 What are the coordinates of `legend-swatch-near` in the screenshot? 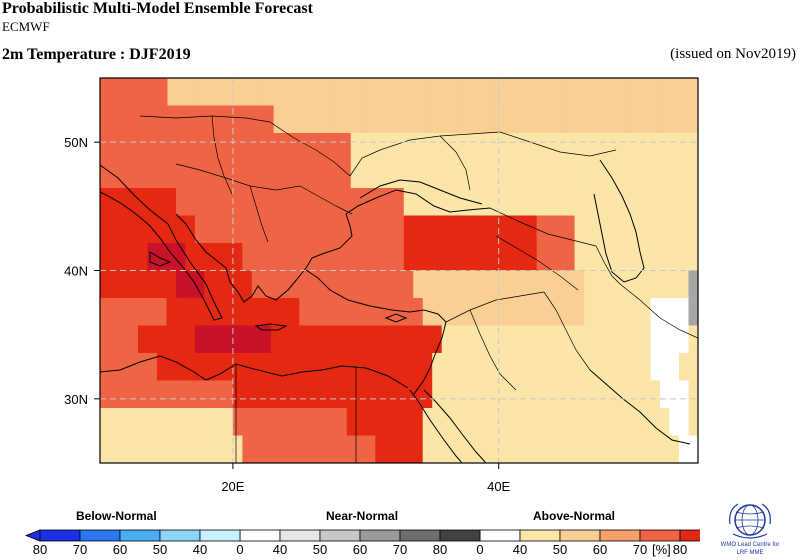 It's located at (460, 535).